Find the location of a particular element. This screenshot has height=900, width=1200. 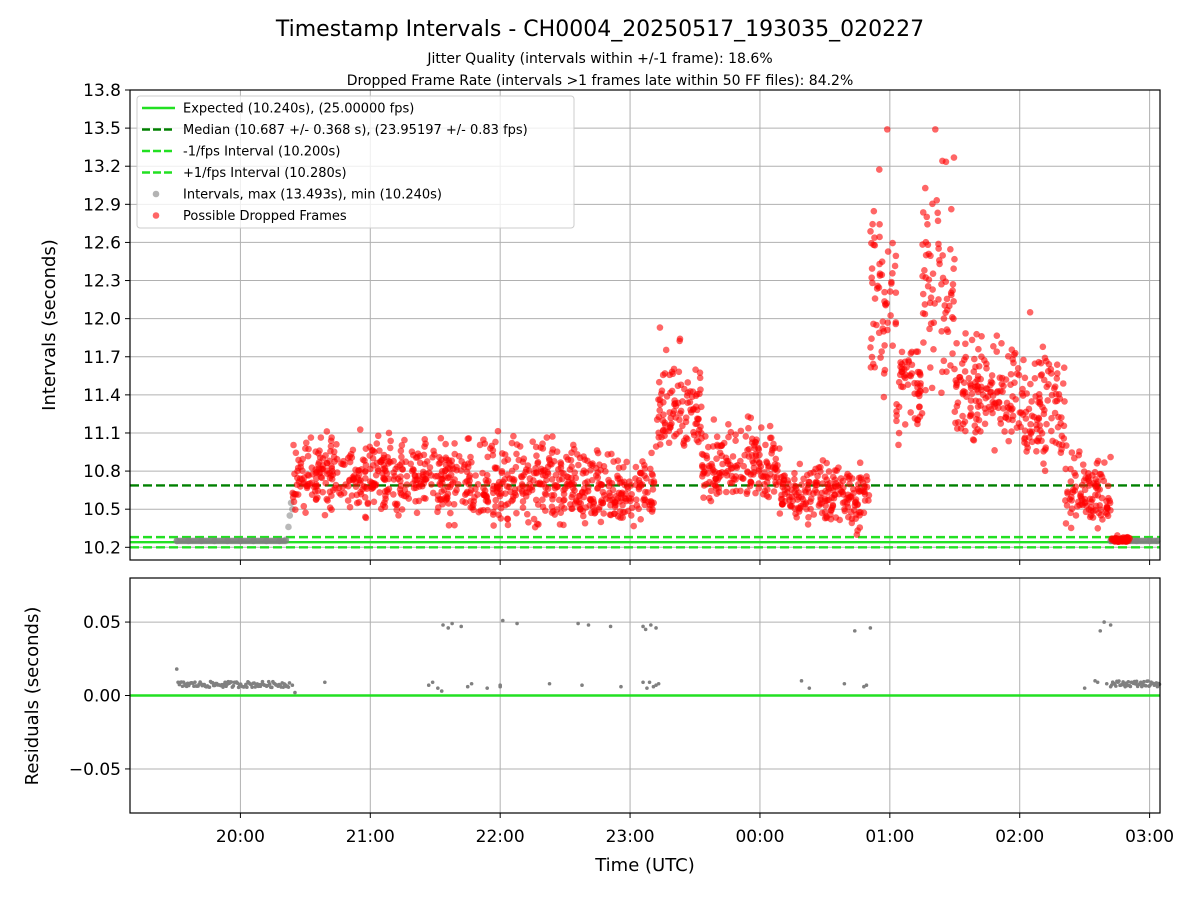

intervals-ytick-label-5: 11.7 is located at coordinates (102, 358).